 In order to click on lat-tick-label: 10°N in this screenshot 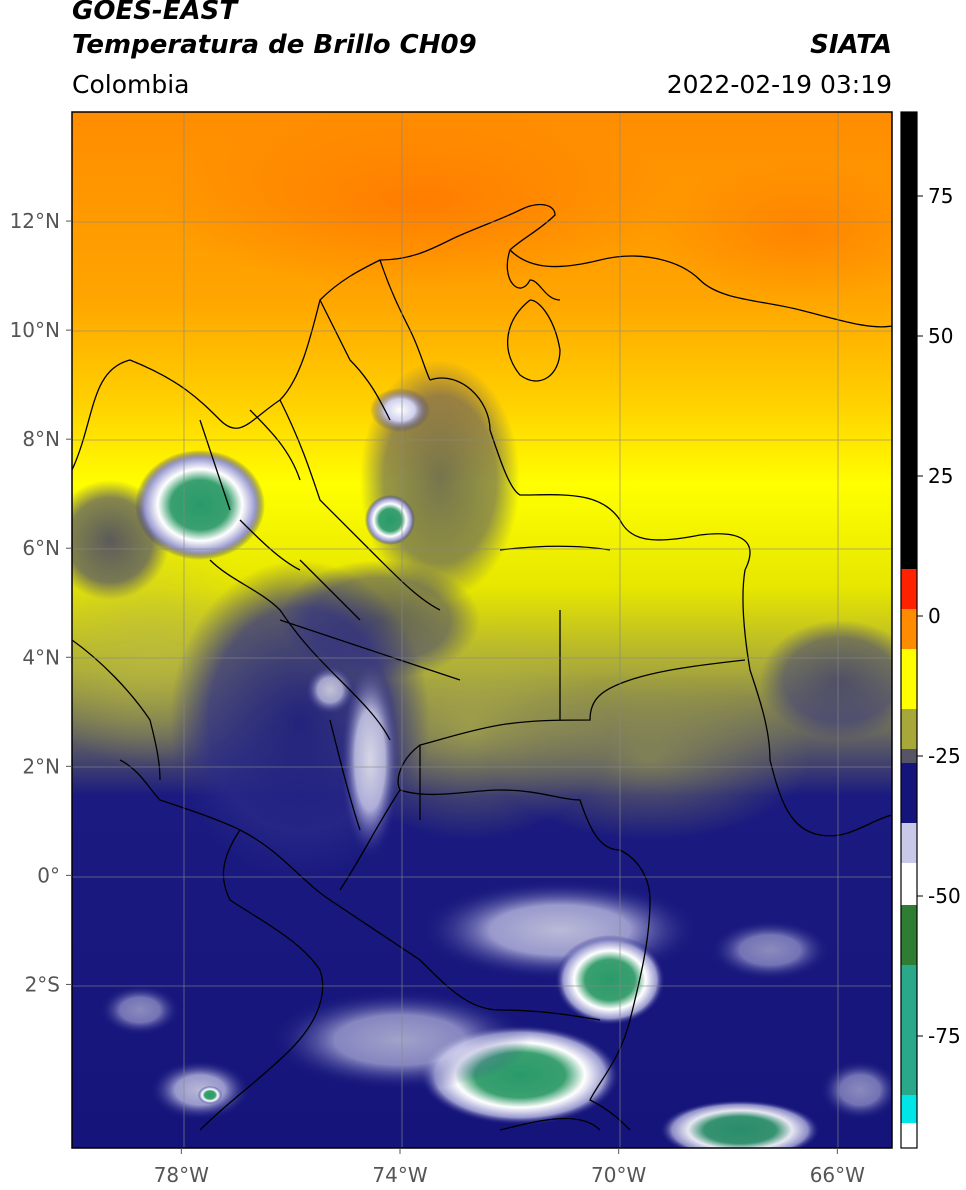, I will do `click(35, 330)`.